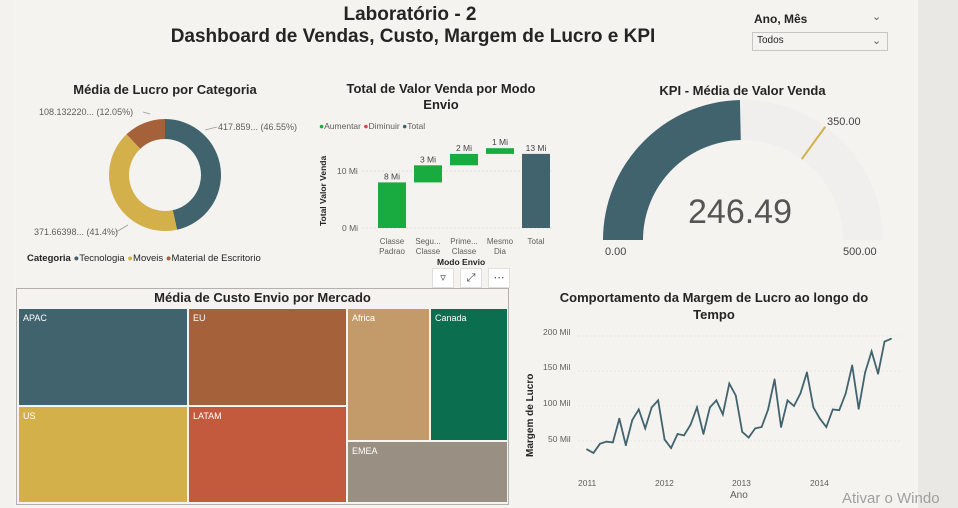 The height and width of the screenshot is (508, 958). I want to click on treemap-tile-canada: Canada, so click(469, 374).